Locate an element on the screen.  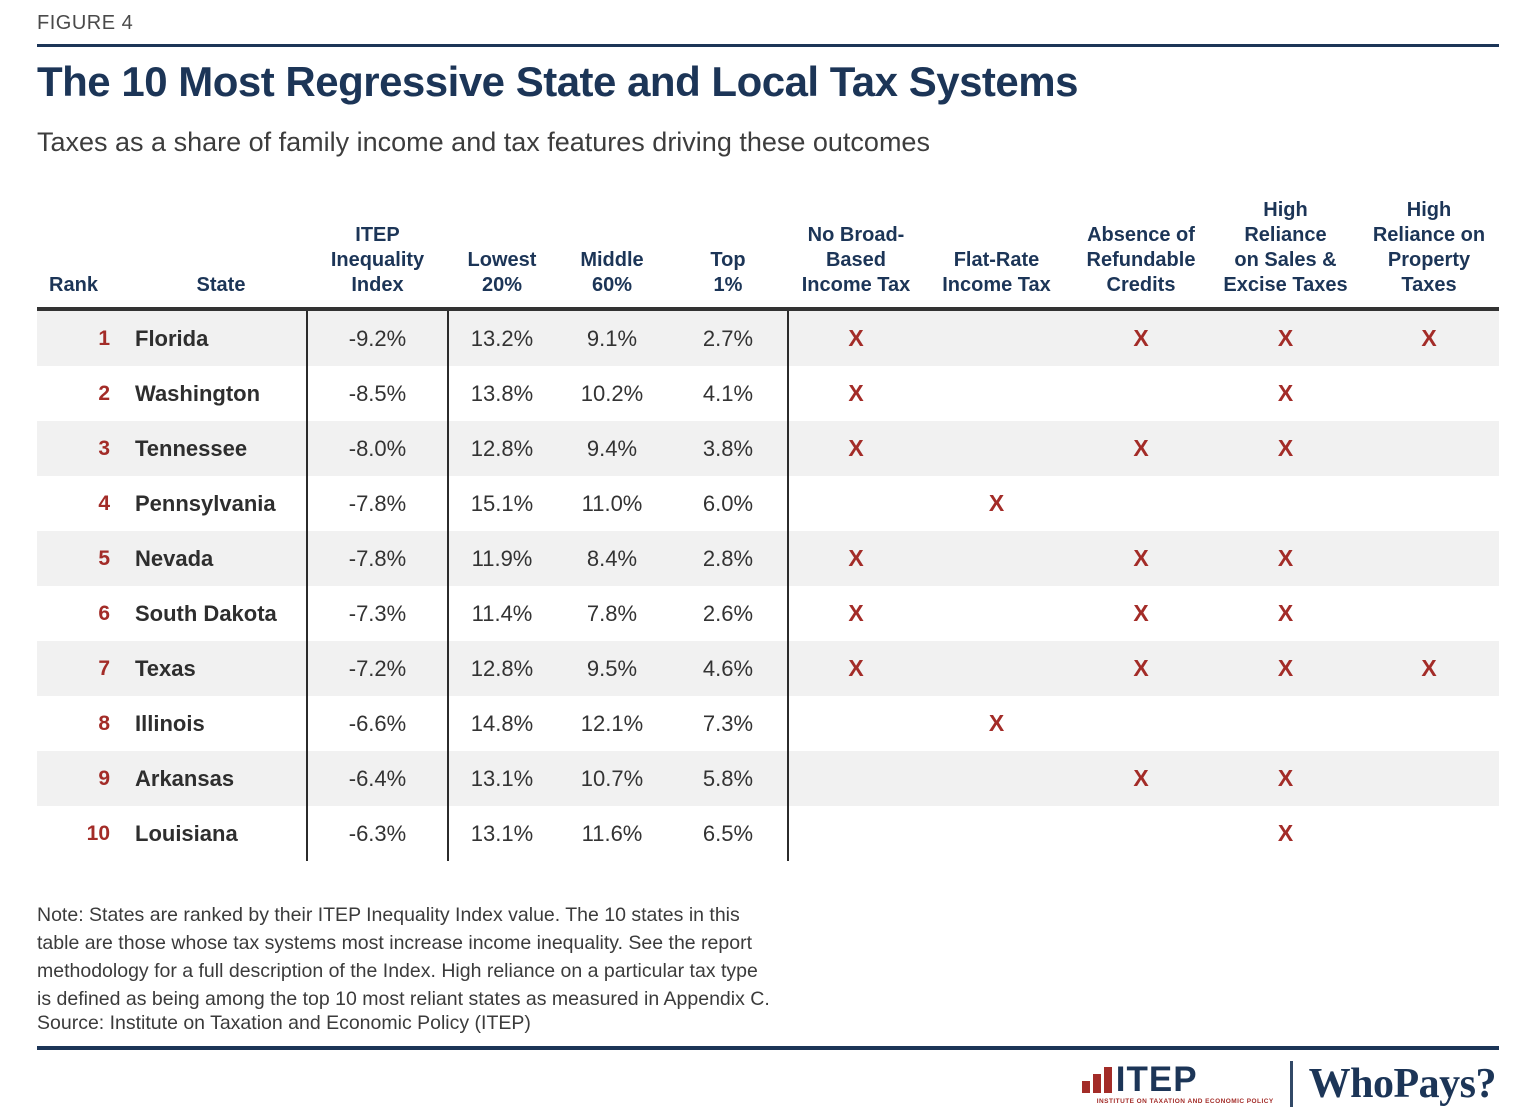
top-1-cell: 4.6% is located at coordinates (728, 668).